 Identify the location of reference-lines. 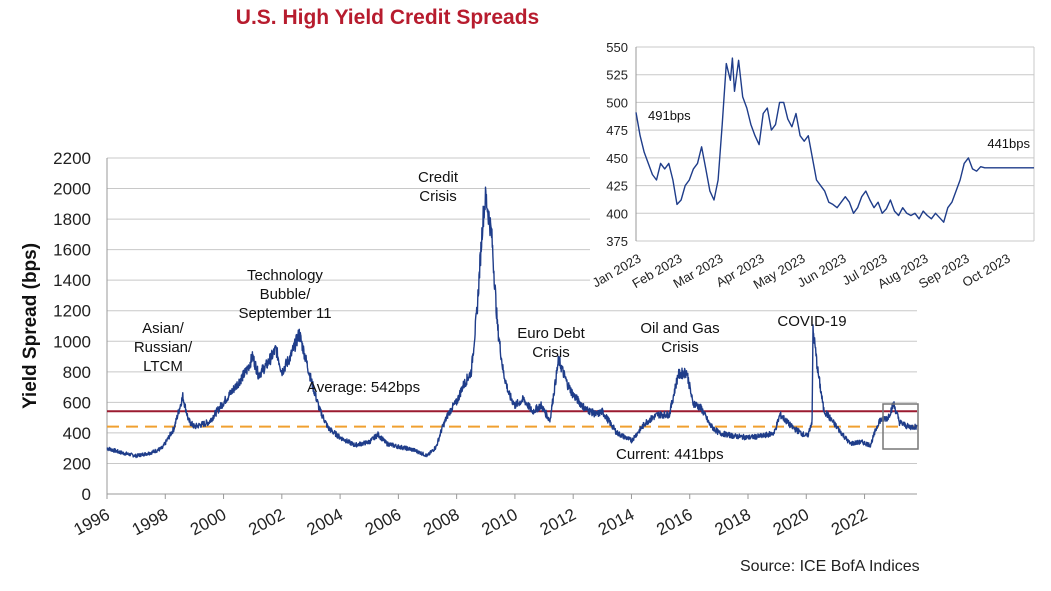
(512, 419).